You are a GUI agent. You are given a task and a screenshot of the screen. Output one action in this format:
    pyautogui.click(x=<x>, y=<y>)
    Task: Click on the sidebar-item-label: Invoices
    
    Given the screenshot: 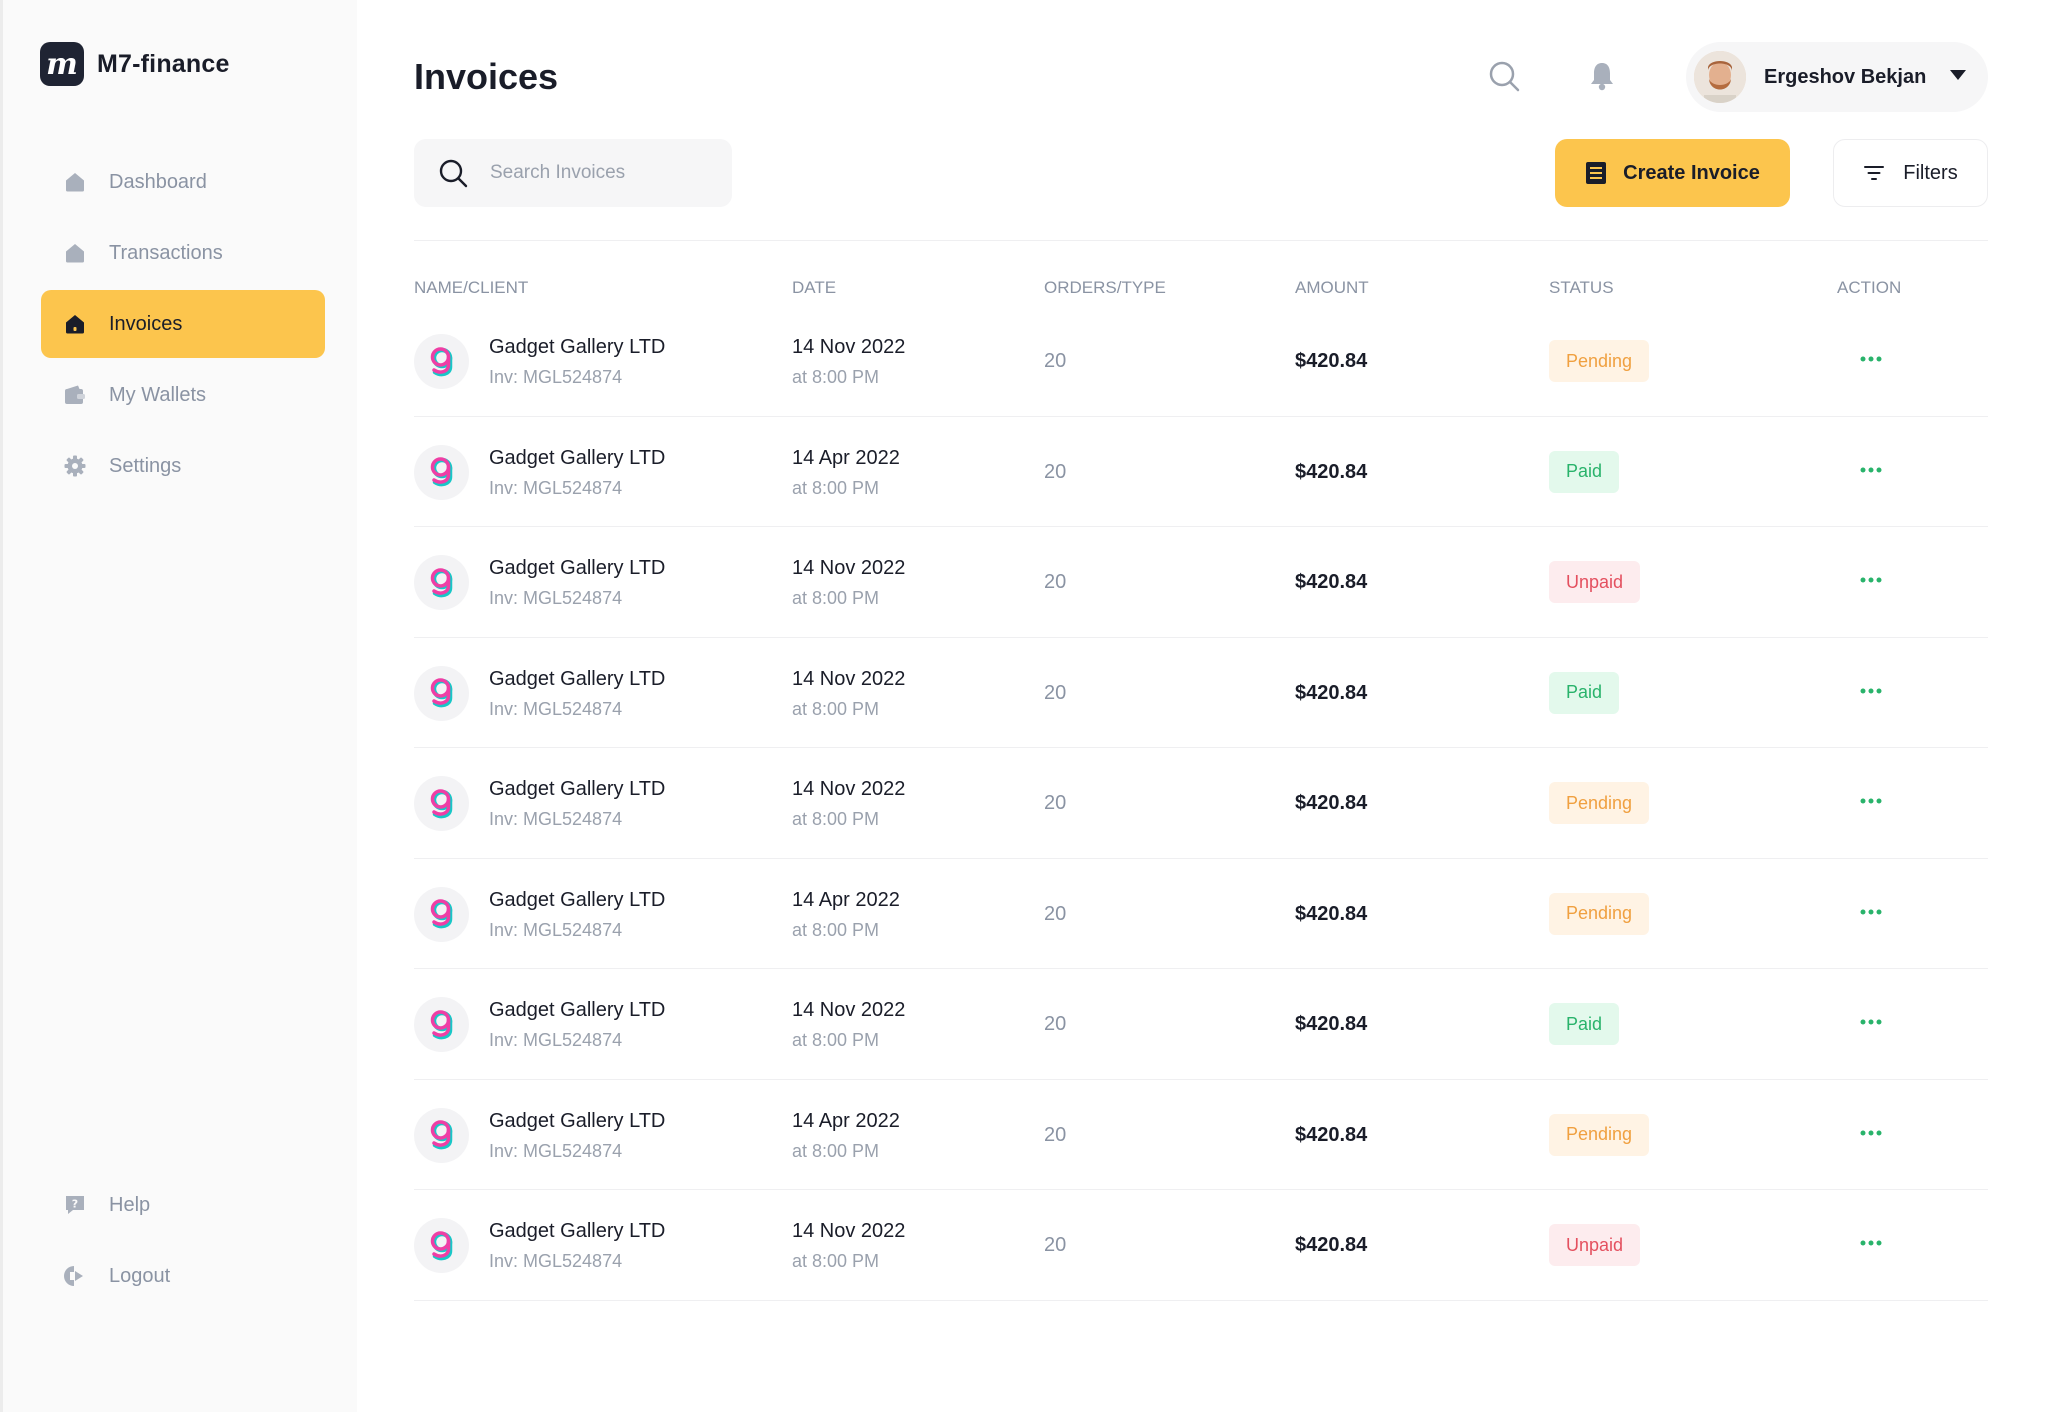 What is the action you would take?
    pyautogui.click(x=146, y=323)
    